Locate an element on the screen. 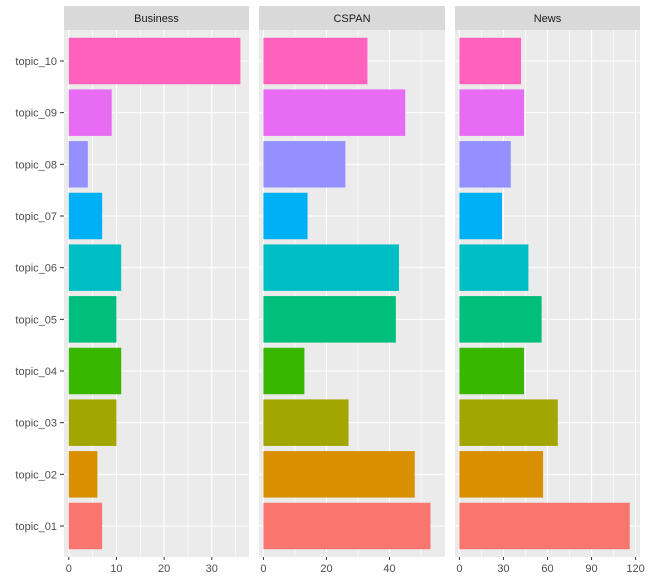 Image resolution: width=659 pixels, height=579 pixels. y-tick-label: topic_02 is located at coordinates (36, 475).